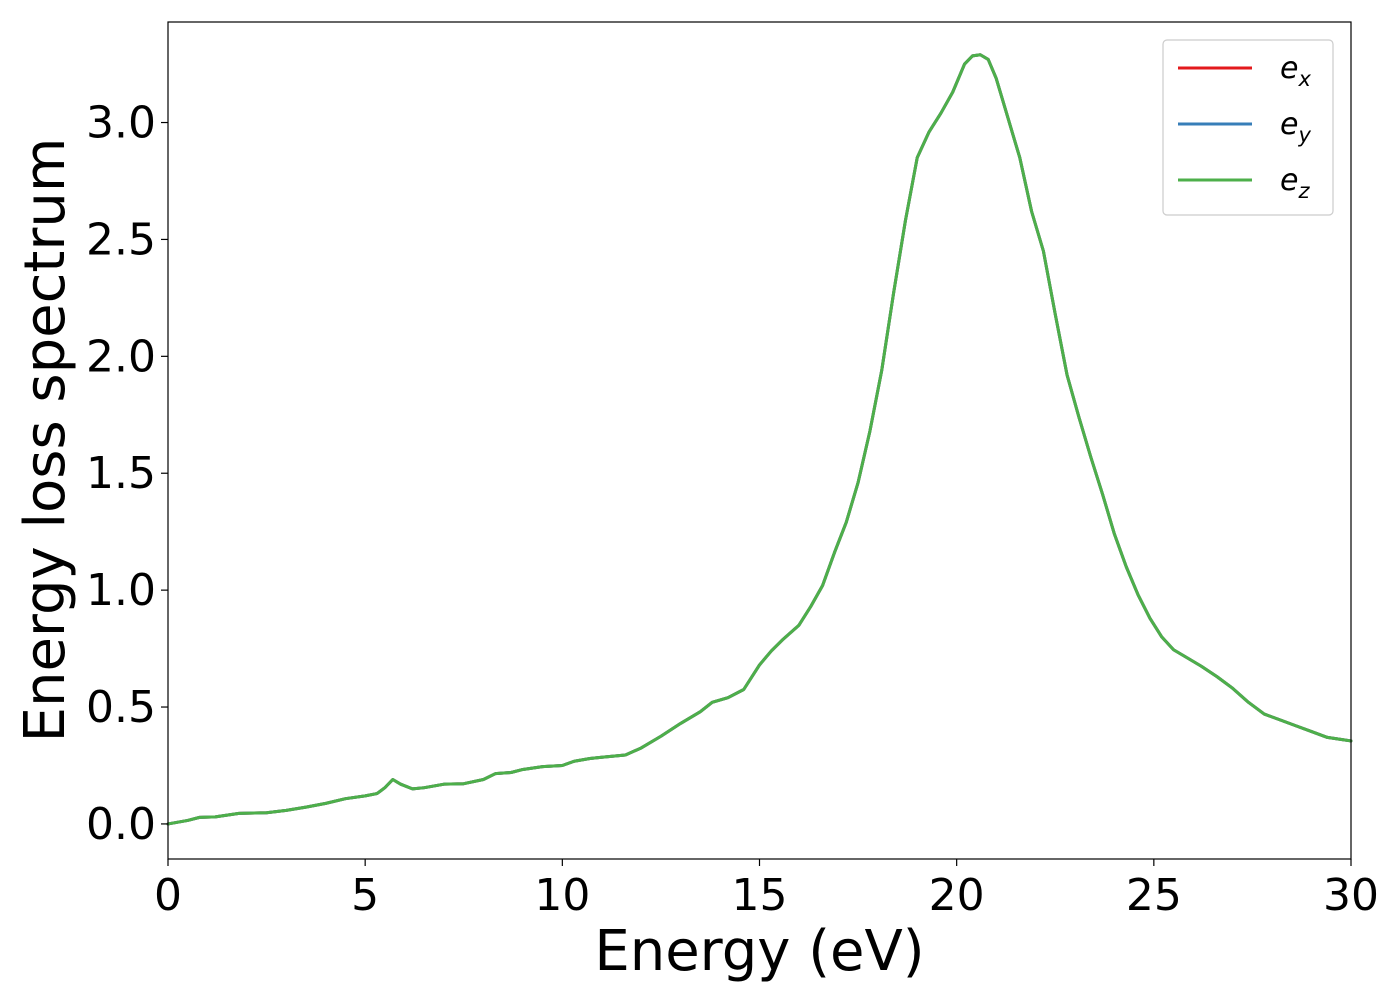  I want to click on legend-label-subscript: x, so click(1304, 79).